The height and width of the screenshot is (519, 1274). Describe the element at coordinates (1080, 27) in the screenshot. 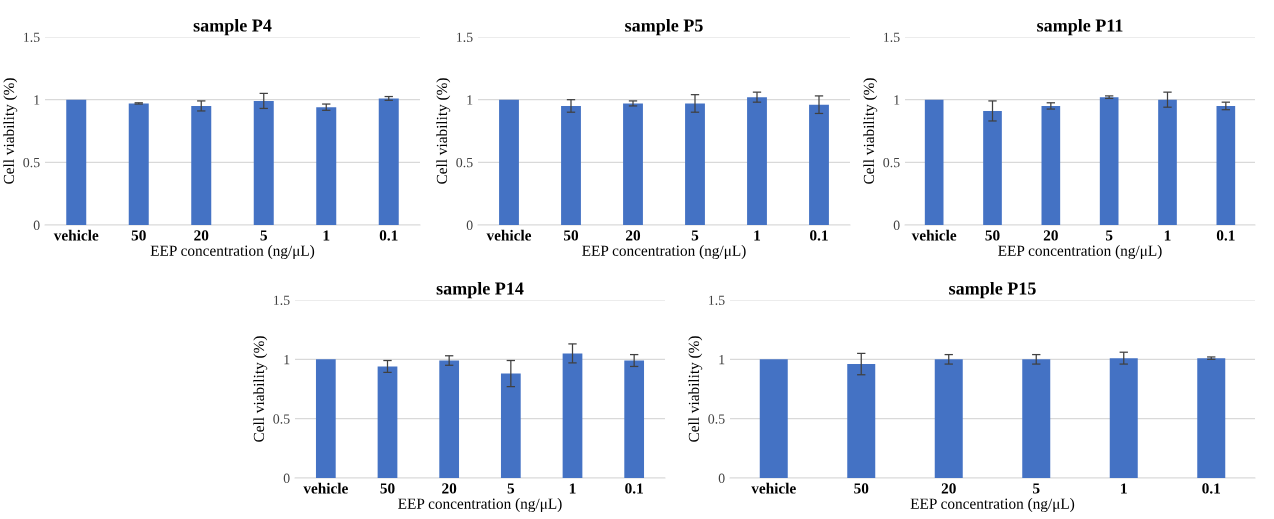

I see `chart-title: sample P11` at that location.